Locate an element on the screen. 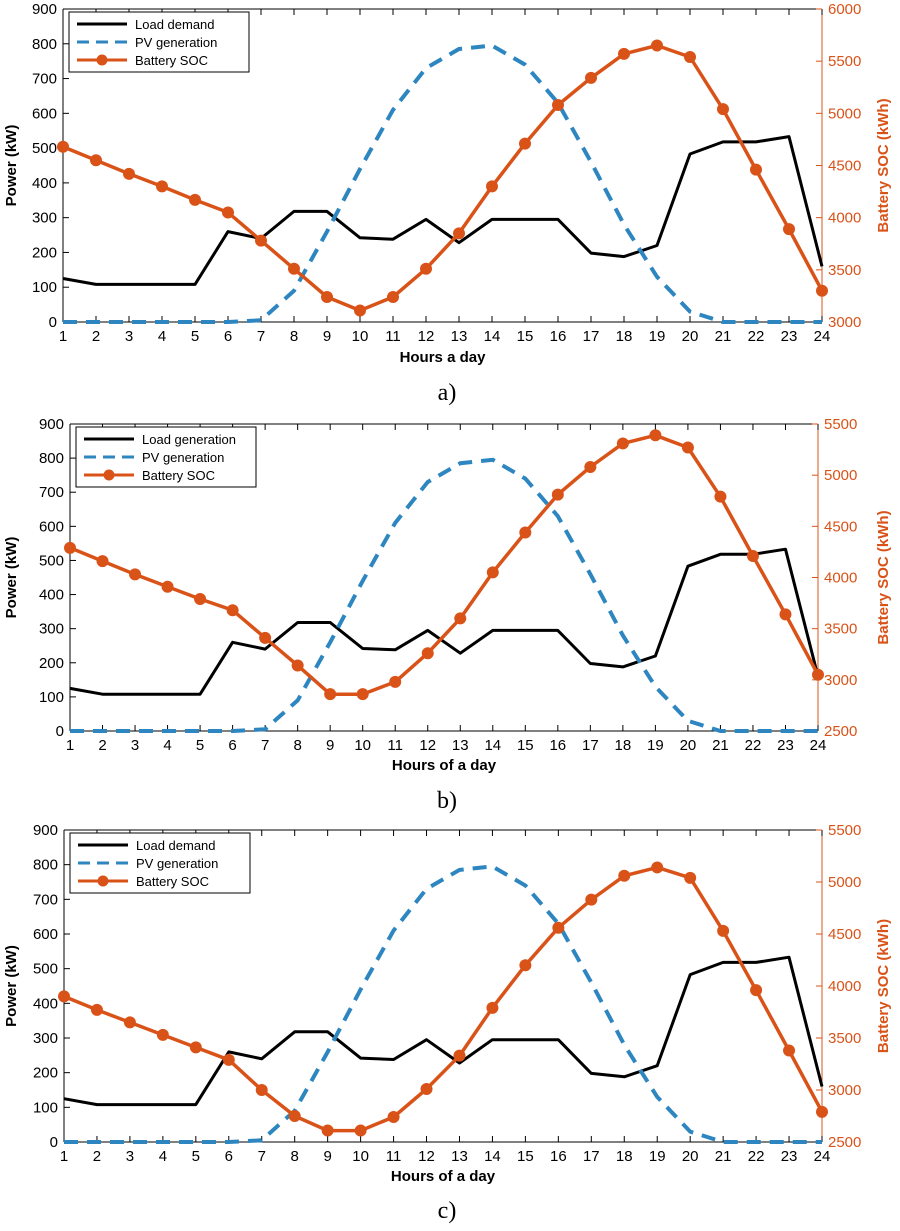  x-tick-label: 2 is located at coordinates (96, 336).